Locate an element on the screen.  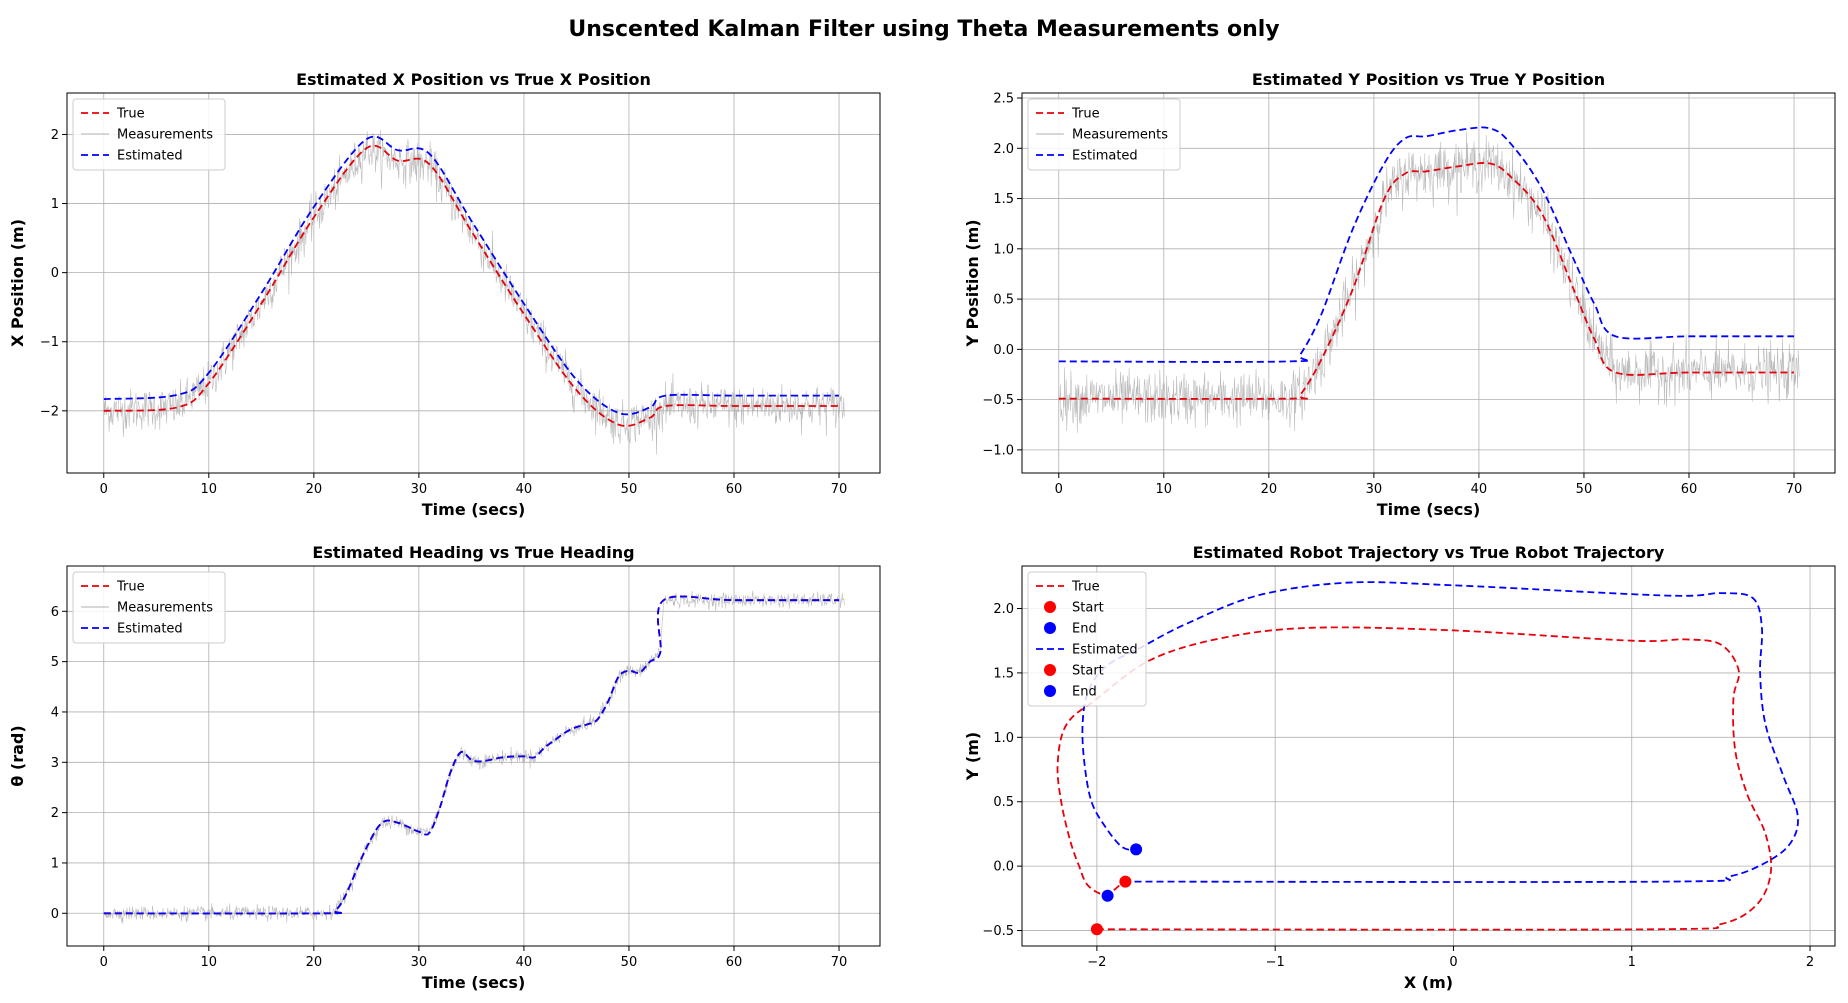
y-tick-label: 0.5 is located at coordinates (1003, 802).